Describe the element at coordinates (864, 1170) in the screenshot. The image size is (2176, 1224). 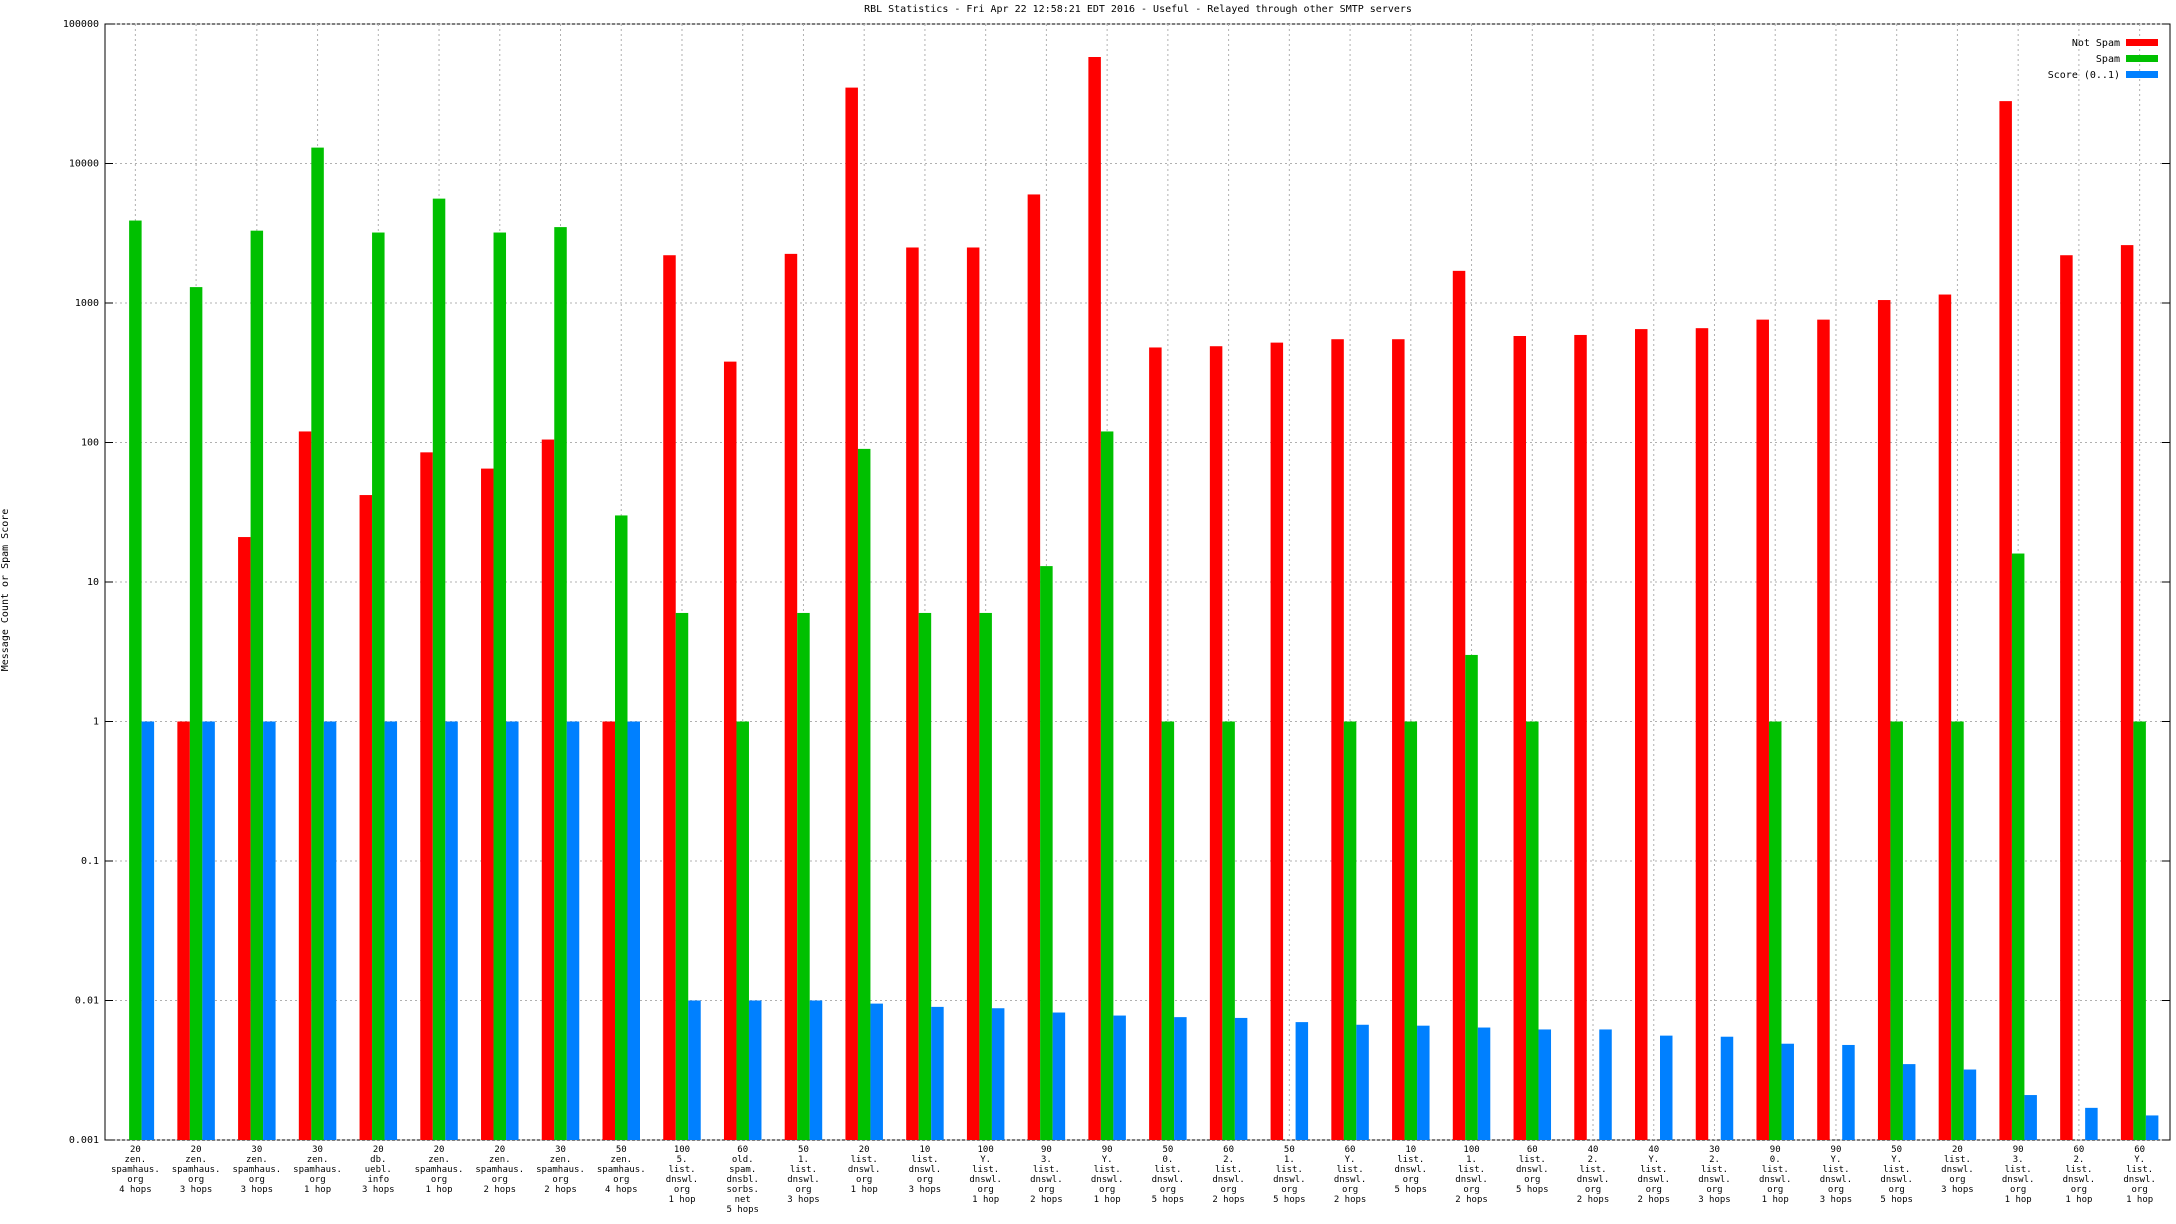
I see `x-tick-label: 20 list. dnswl. org 1 hop` at that location.